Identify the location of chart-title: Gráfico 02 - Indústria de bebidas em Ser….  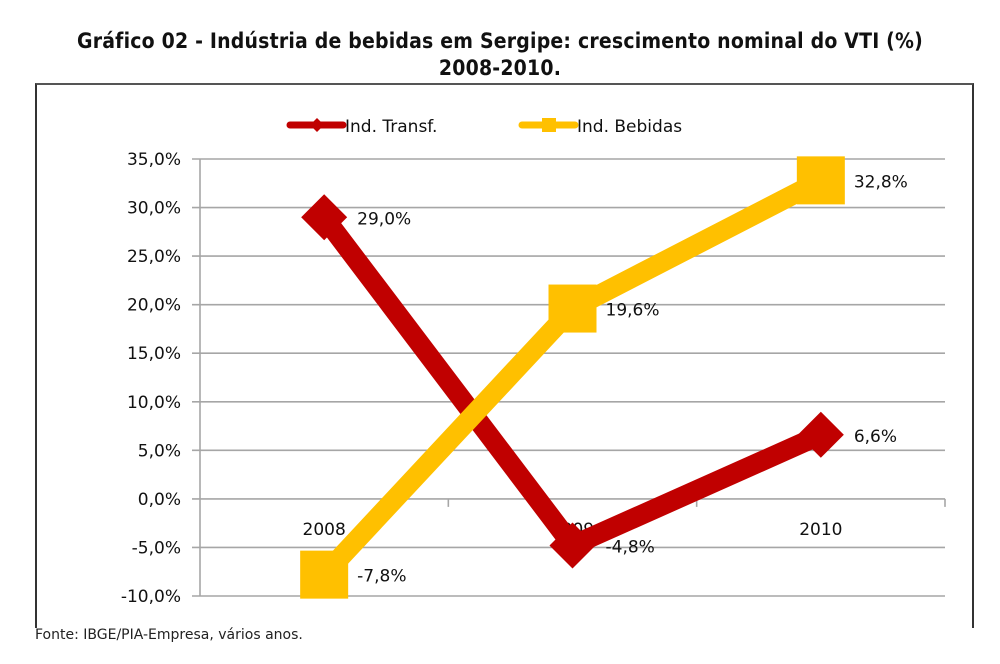
(500, 55).